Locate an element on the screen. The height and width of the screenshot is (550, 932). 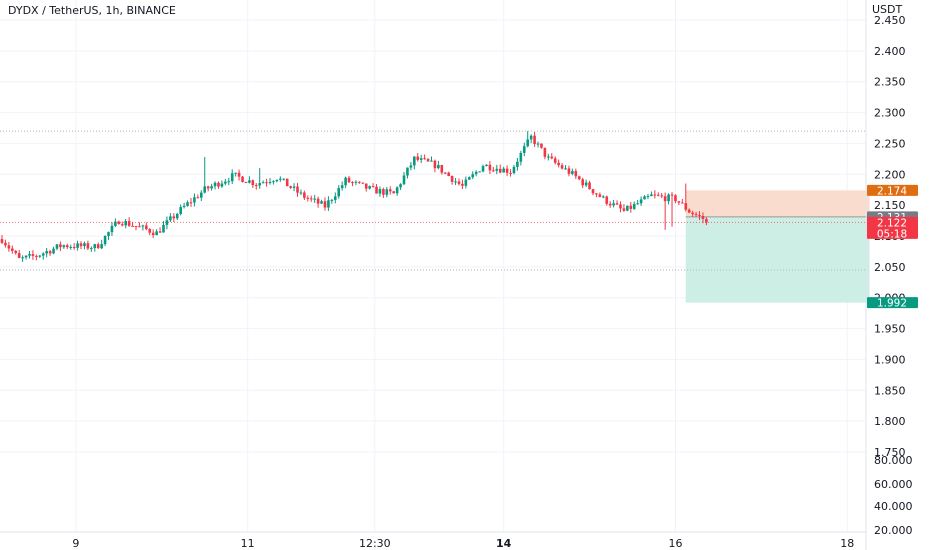
time-tick-label: 12:30 is located at coordinates (375, 543).